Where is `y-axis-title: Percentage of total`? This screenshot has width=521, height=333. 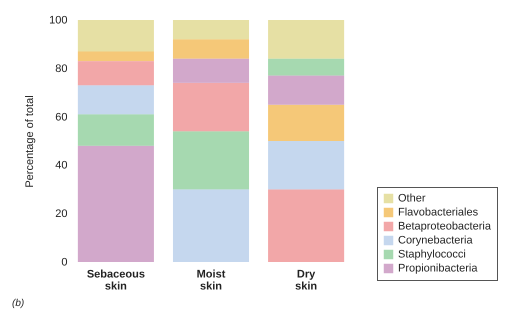
y-axis-title: Percentage of total is located at coordinates (30, 141).